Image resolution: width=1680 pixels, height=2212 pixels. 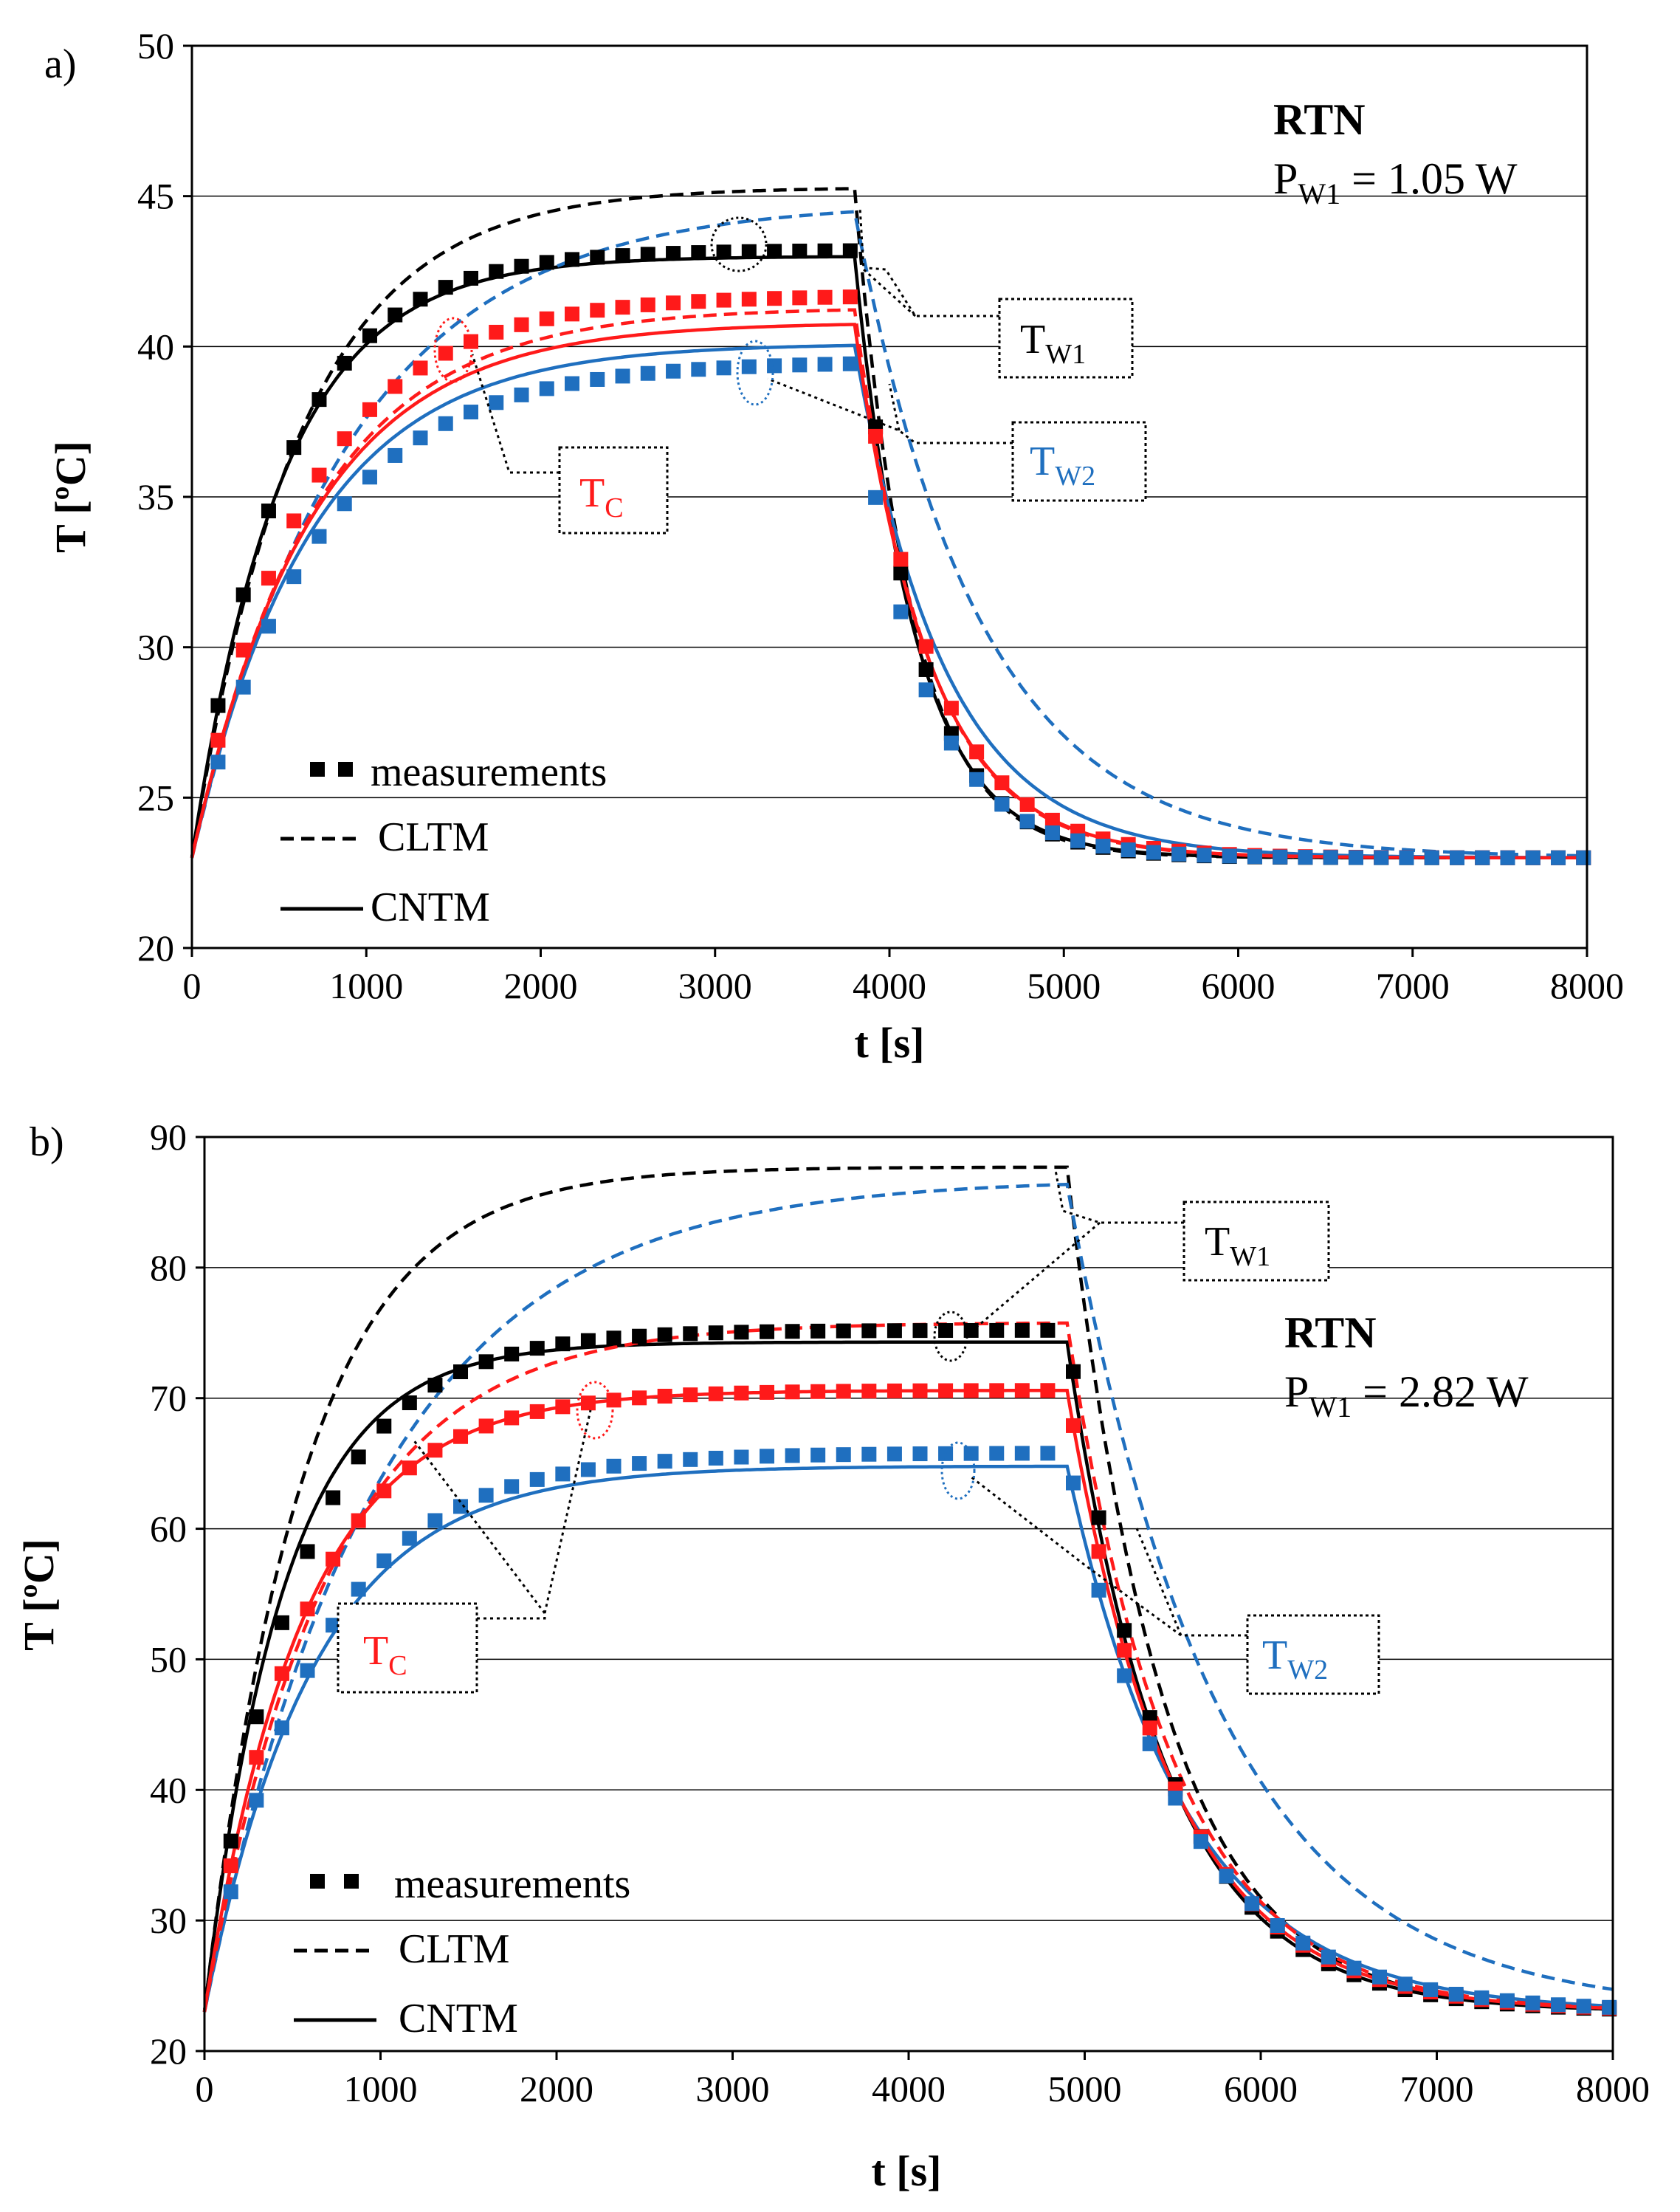 I want to click on panel-b-ellipse-tw1, so click(x=950, y=1336).